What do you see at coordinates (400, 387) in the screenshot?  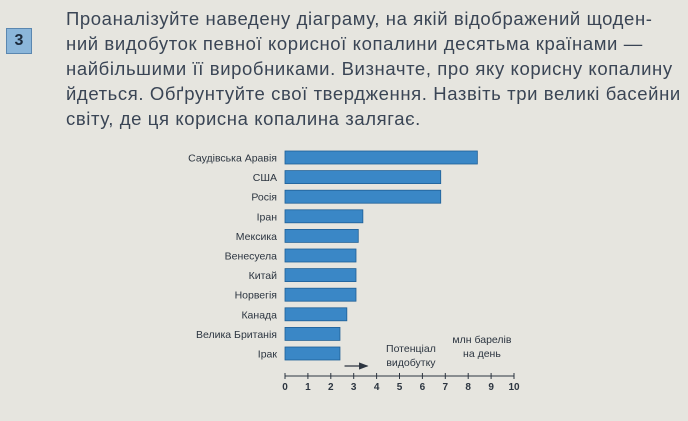 I see `x-tick-label: 5` at bounding box center [400, 387].